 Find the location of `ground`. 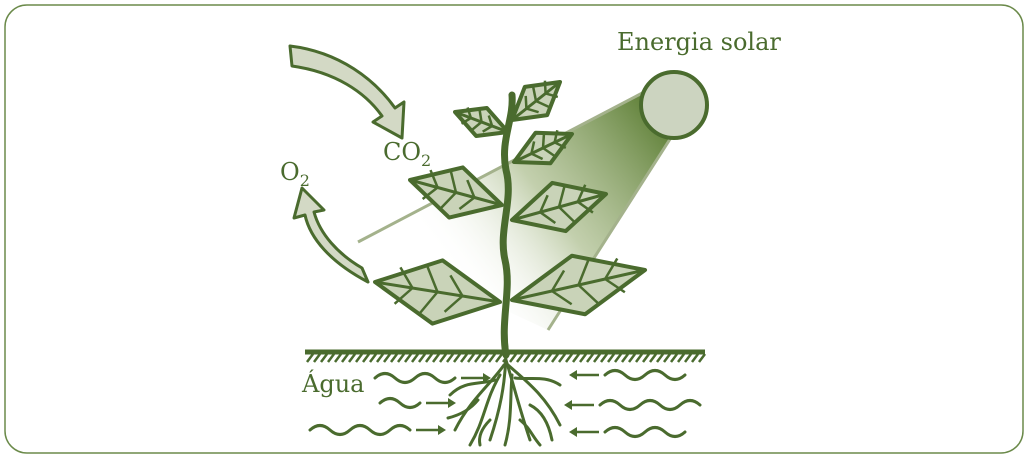

ground is located at coordinates (505, 398).